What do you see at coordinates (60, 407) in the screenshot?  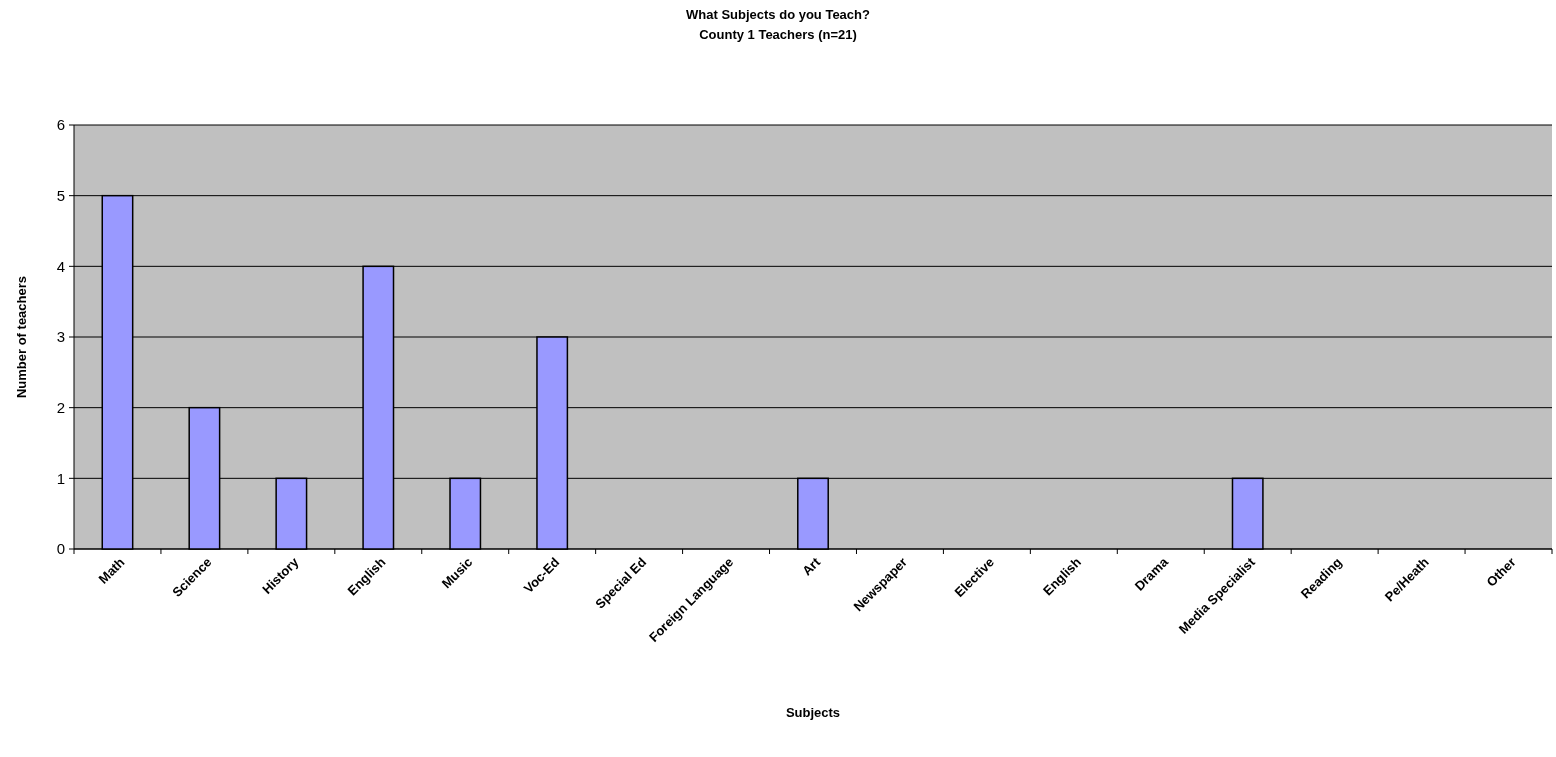 I see `y-tick-label: 2` at bounding box center [60, 407].